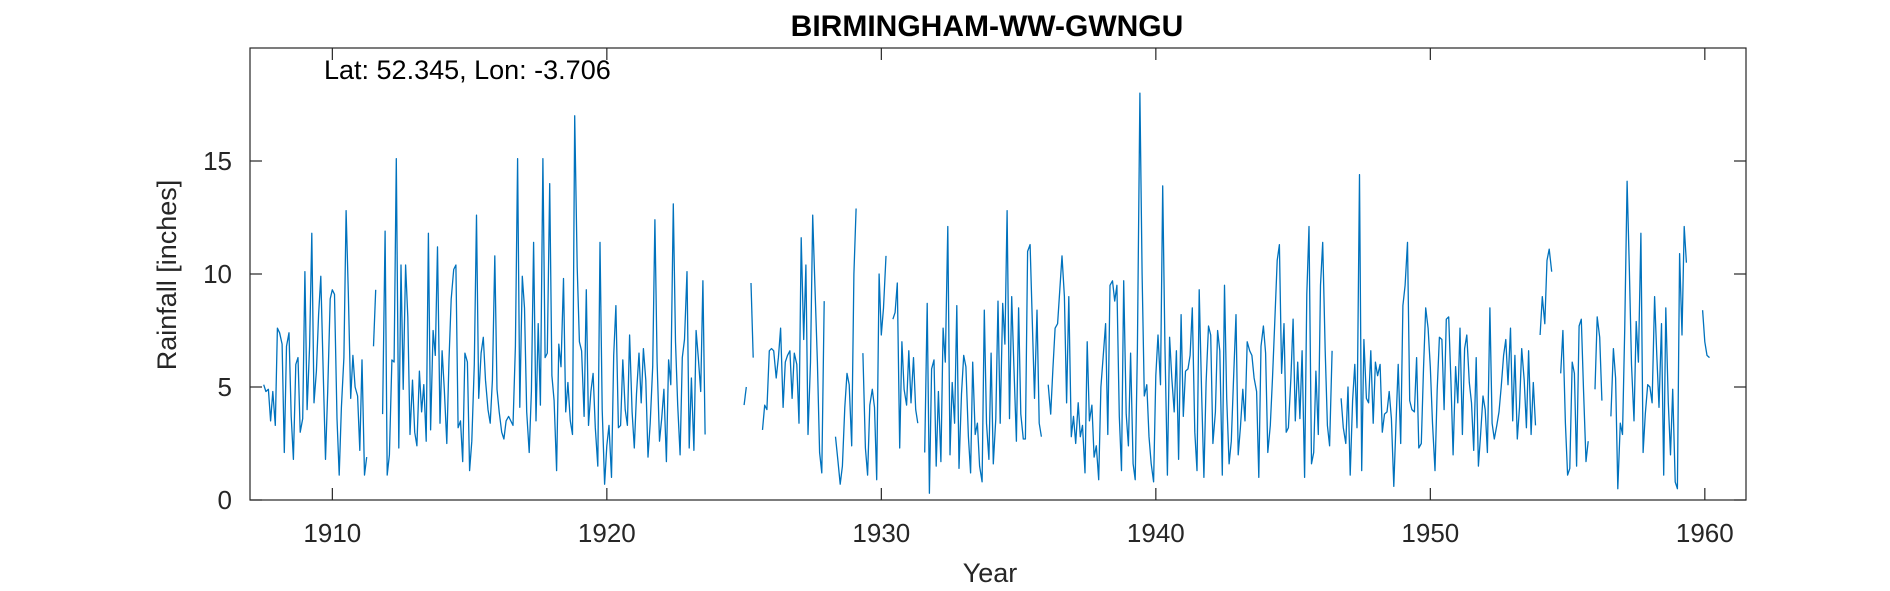 This screenshot has width=1890, height=591. What do you see at coordinates (987, 26) in the screenshot?
I see `chart-title: BIRMINGHAM-WW-GWNGU` at bounding box center [987, 26].